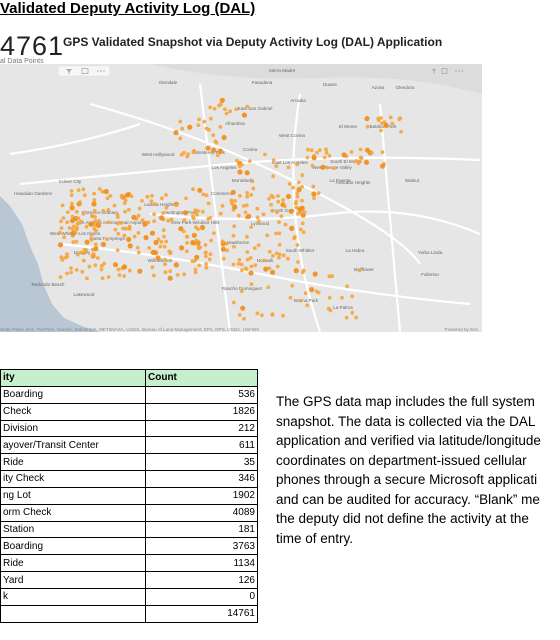 This screenshot has width=560, height=640. What do you see at coordinates (201, 394) in the screenshot?
I see `count-cell: 536` at bounding box center [201, 394].